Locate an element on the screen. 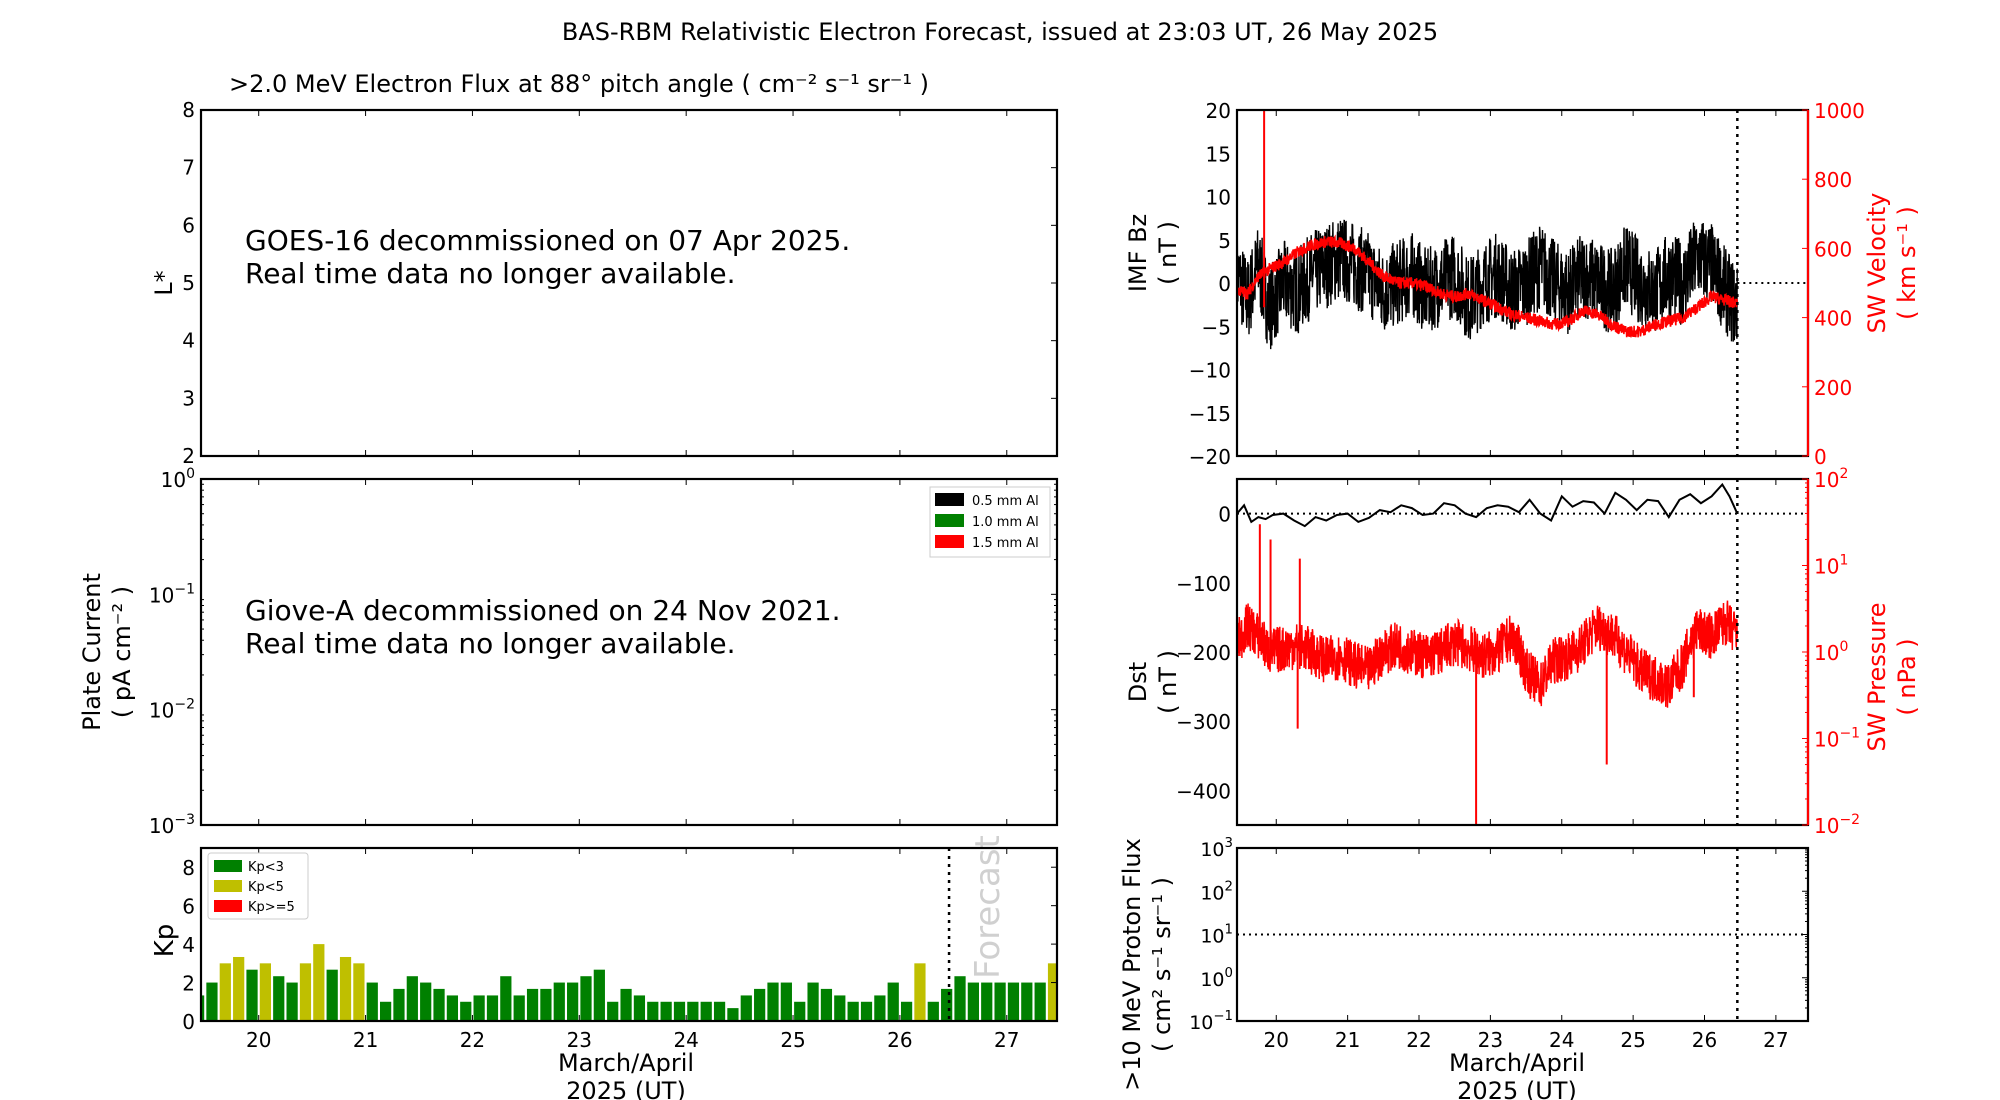  legend-label: Kp>=5 is located at coordinates (271, 907).